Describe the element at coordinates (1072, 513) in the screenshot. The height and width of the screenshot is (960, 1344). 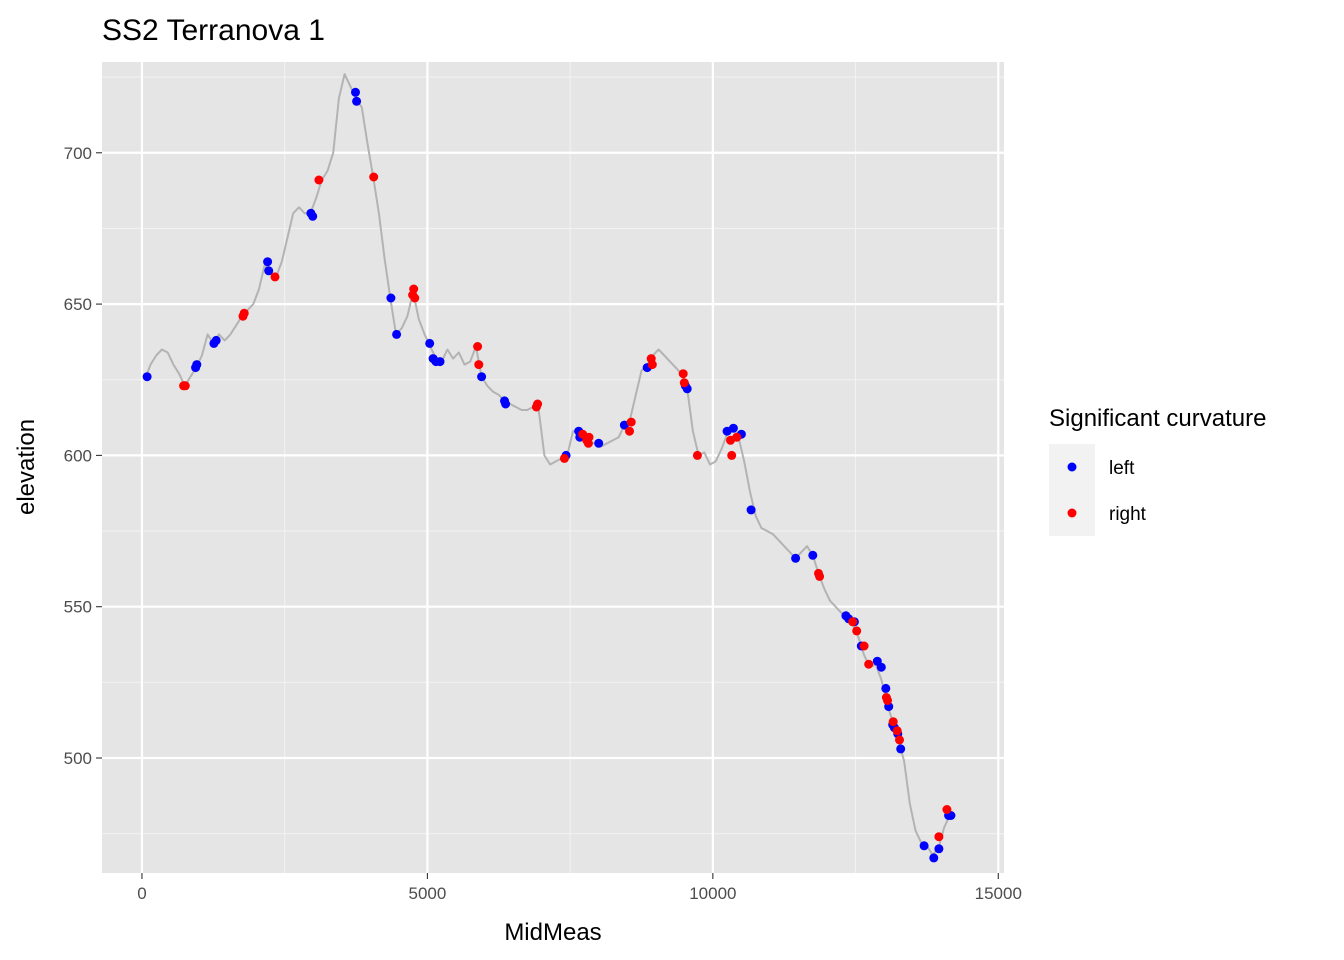
I see `legend-key-right` at that location.